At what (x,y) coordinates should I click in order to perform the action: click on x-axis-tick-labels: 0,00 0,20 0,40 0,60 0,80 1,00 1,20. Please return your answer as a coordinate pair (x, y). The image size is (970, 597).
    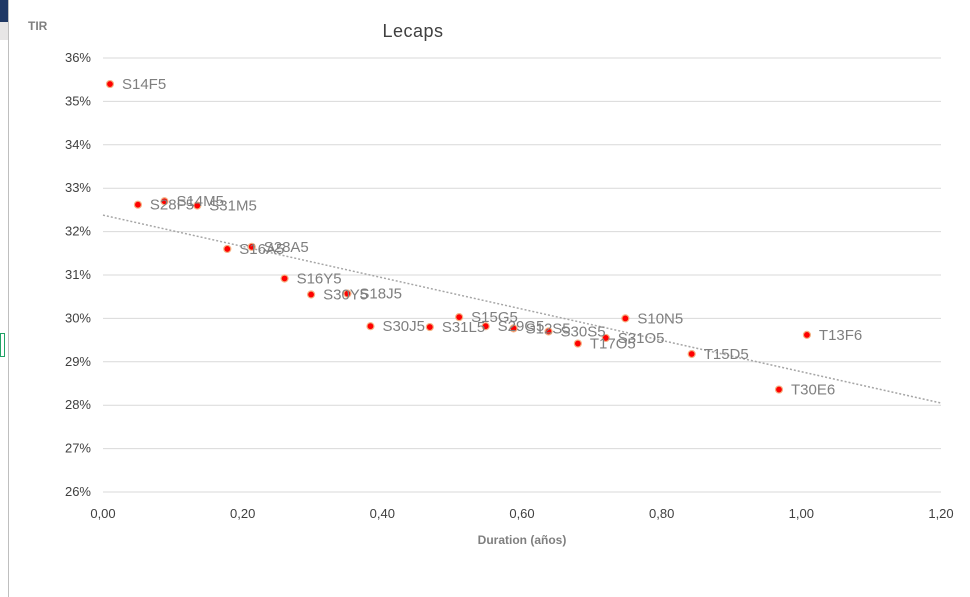
    Looking at the image, I should click on (521, 513).